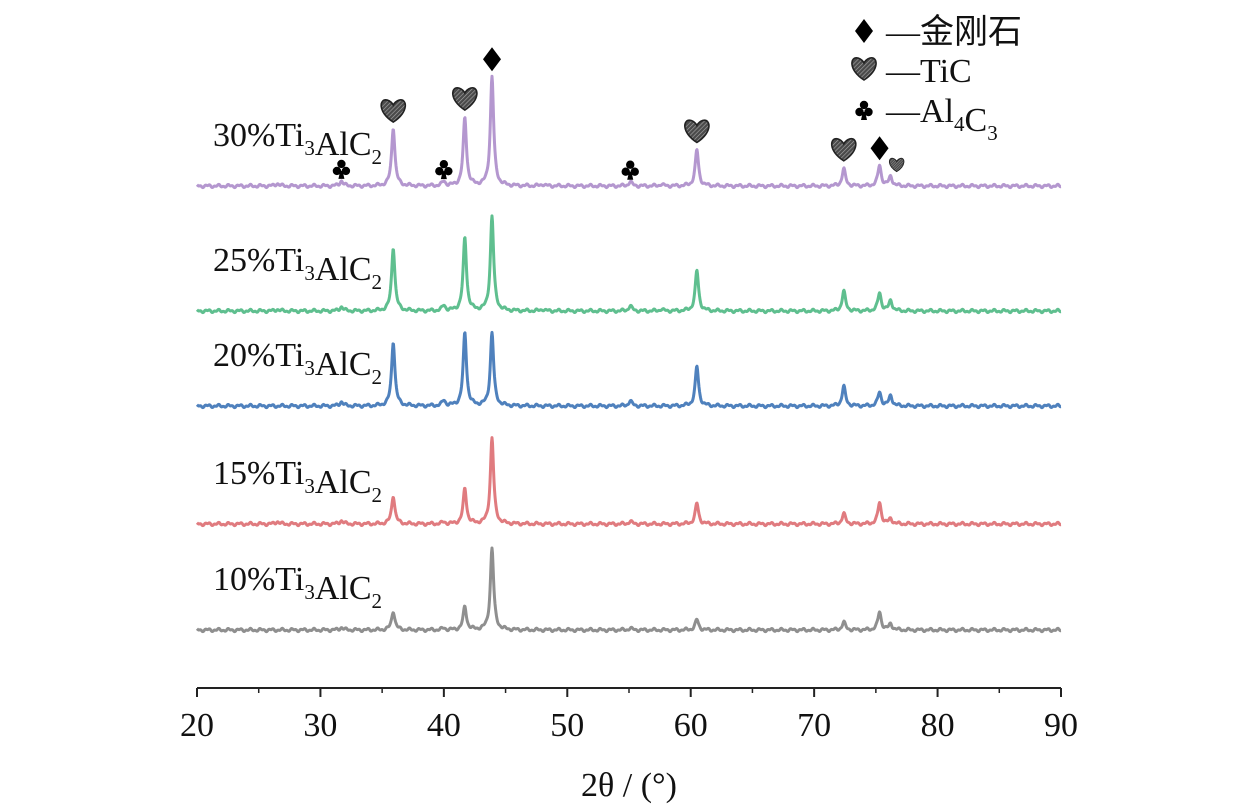 Image resolution: width=1259 pixels, height=809 pixels. What do you see at coordinates (941, 119) in the screenshot?
I see `legend-label-club: —Al4C3` at bounding box center [941, 119].